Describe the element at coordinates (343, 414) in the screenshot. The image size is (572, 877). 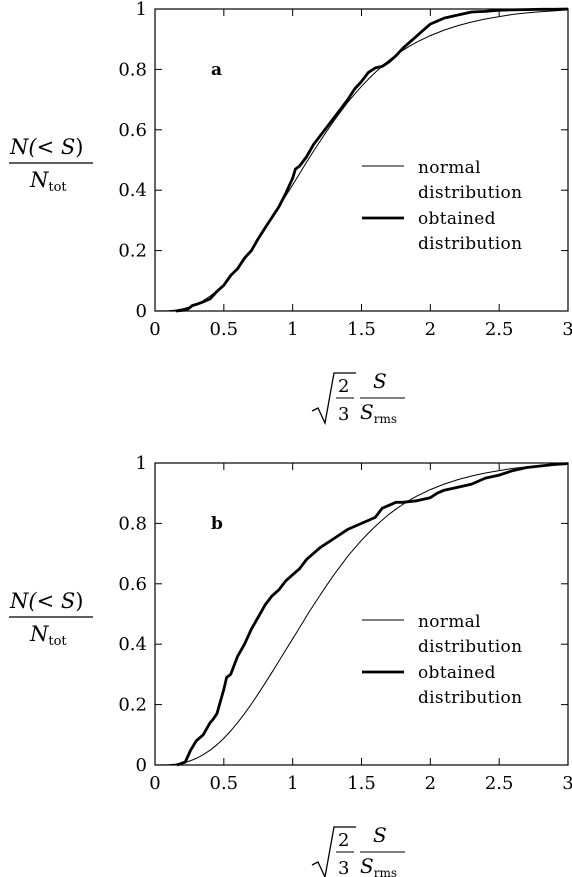
I see `panel-a-xlabel-frac-den: 3` at that location.